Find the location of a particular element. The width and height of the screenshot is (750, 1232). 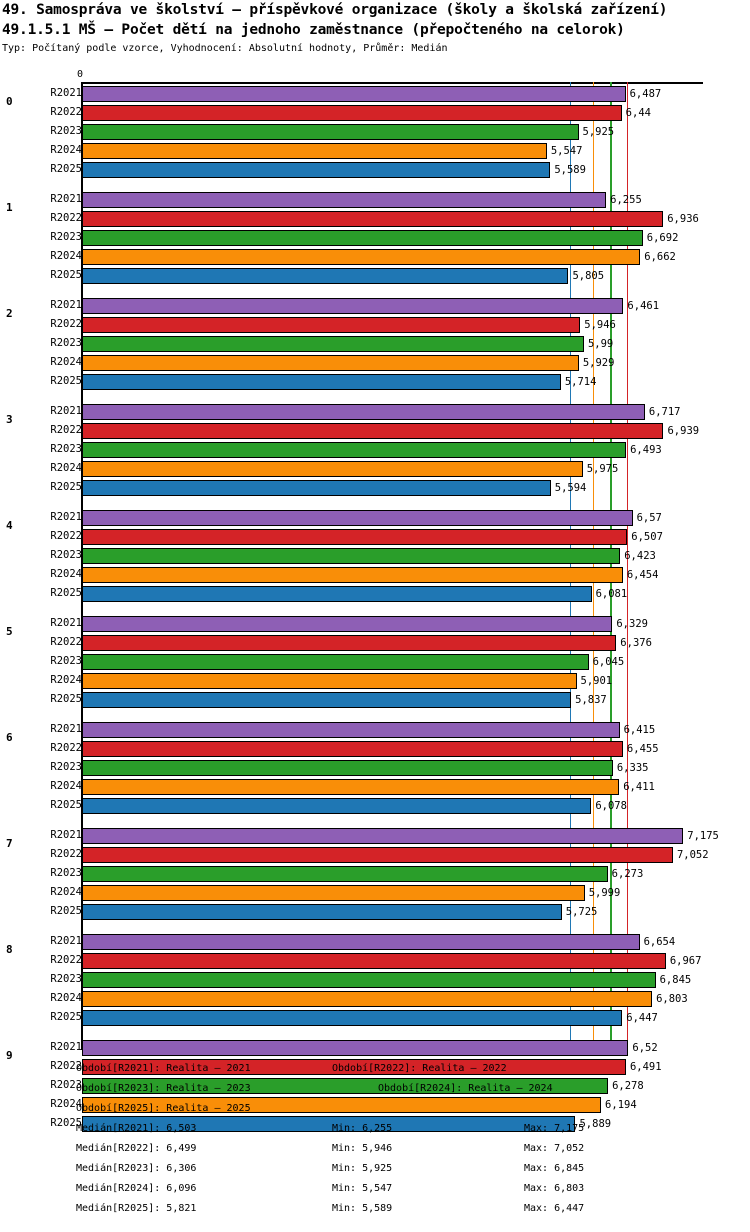

bar-row: R2021 6,487 is located at coordinates (375, 93).